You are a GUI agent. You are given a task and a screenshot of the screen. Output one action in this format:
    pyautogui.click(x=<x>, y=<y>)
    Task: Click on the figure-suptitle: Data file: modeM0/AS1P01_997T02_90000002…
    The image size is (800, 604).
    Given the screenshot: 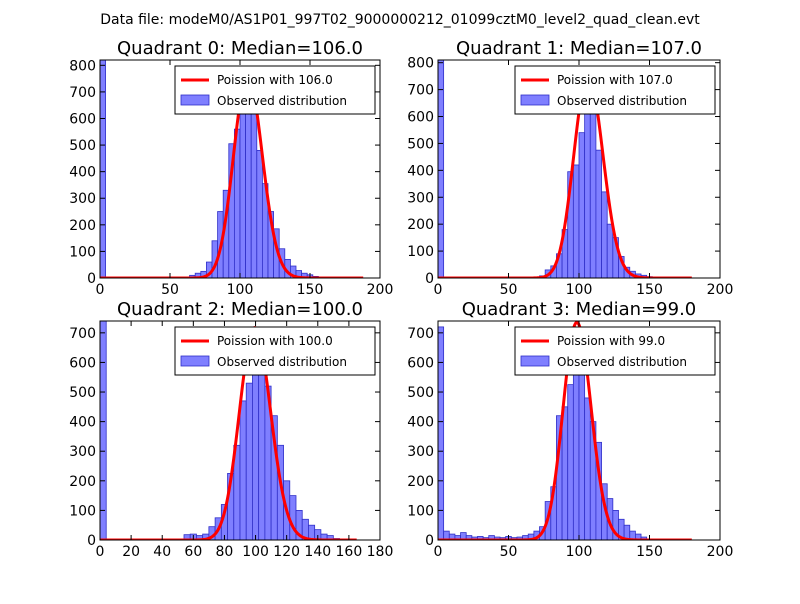 What is the action you would take?
    pyautogui.click(x=400, y=20)
    